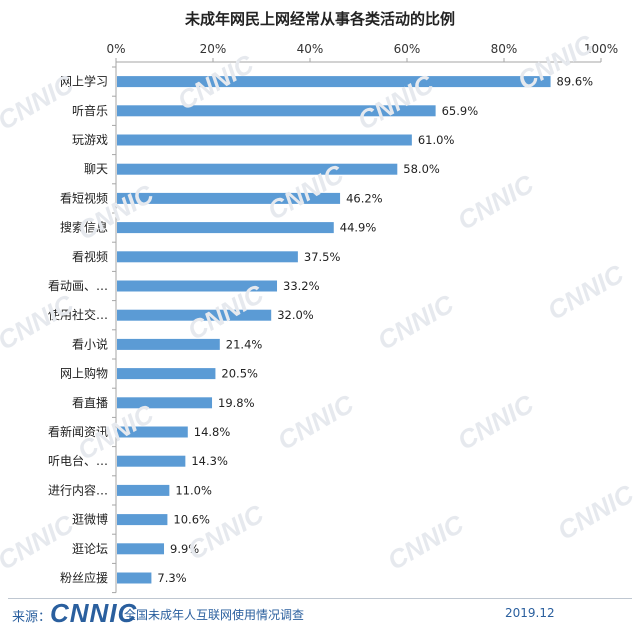 This screenshot has width=640, height=643. What do you see at coordinates (90, 343) in the screenshot?
I see `category-label: 看小说` at bounding box center [90, 343].